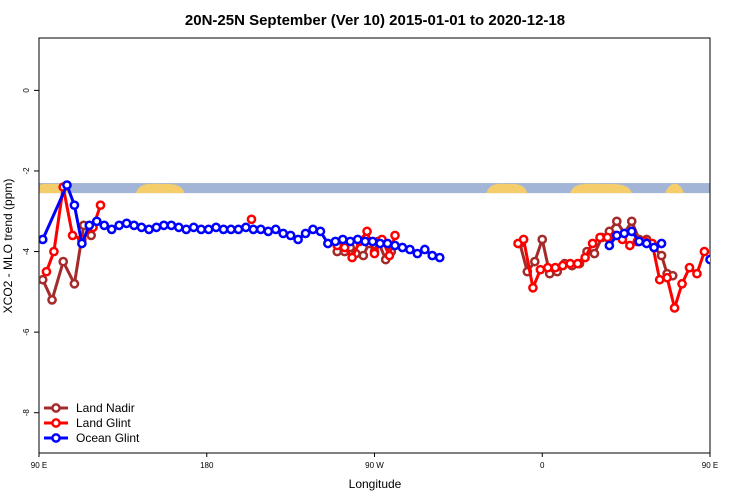 Image resolution: width=750 pixels, height=500 pixels. Describe the element at coordinates (374, 465) in the screenshot. I see `x-tick-label: 90 W` at that location.